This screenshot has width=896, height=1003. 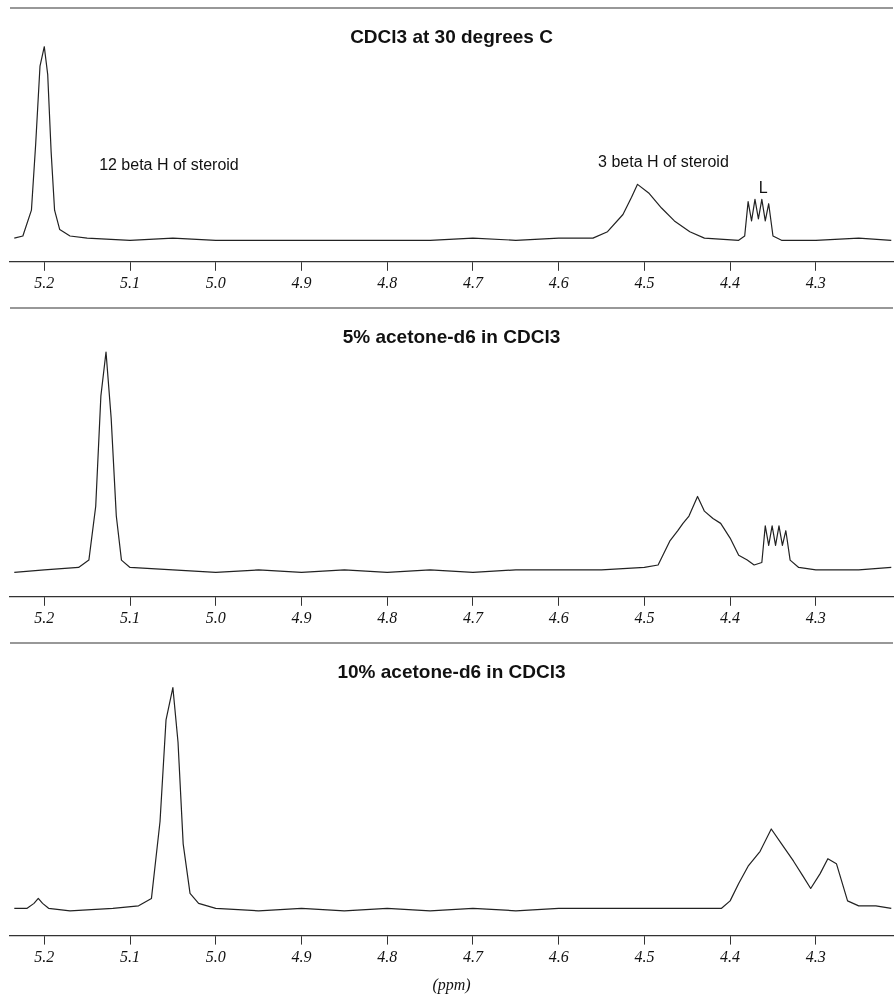 What do you see at coordinates (663, 162) in the screenshot?
I see `annotation: 3 beta H of steroid` at bounding box center [663, 162].